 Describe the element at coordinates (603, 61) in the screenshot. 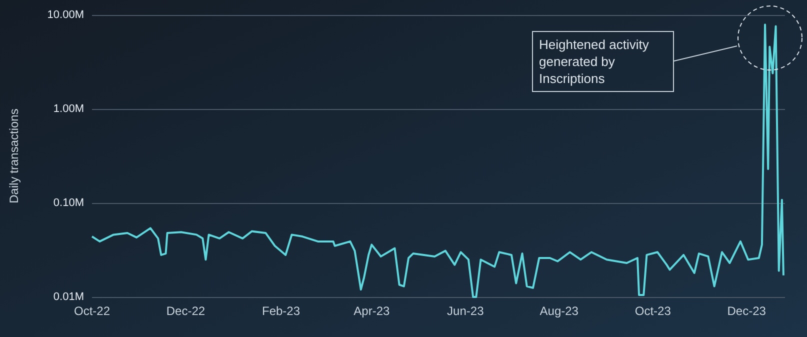

I see `annotation: Heightened activity generated by Inscriptions` at that location.